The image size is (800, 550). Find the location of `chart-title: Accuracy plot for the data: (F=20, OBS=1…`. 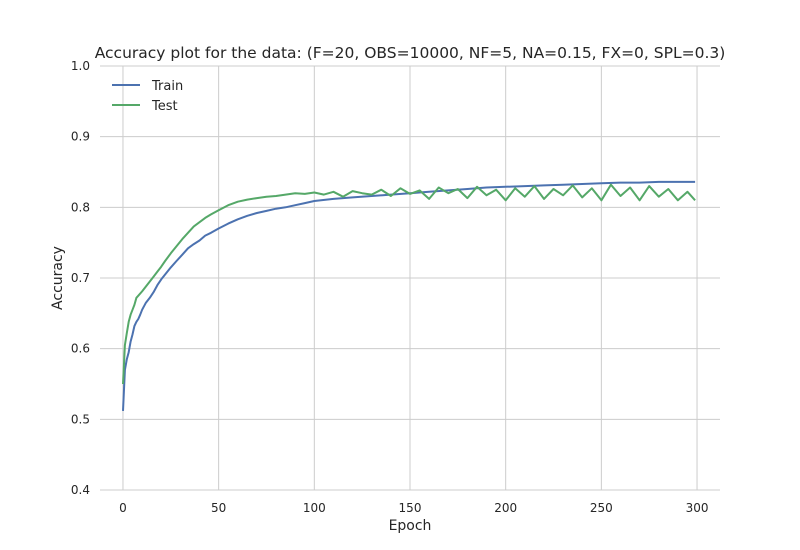

chart-title: Accuracy plot for the data: (F=20, OBS=1… is located at coordinates (410, 53).